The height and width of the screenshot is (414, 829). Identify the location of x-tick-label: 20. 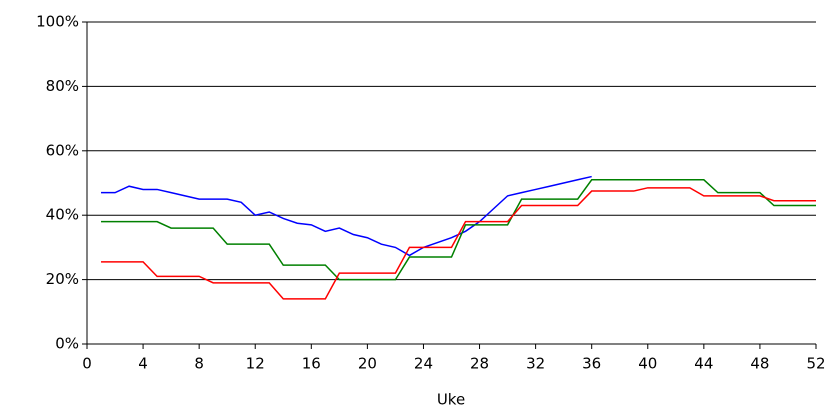
(367, 364).